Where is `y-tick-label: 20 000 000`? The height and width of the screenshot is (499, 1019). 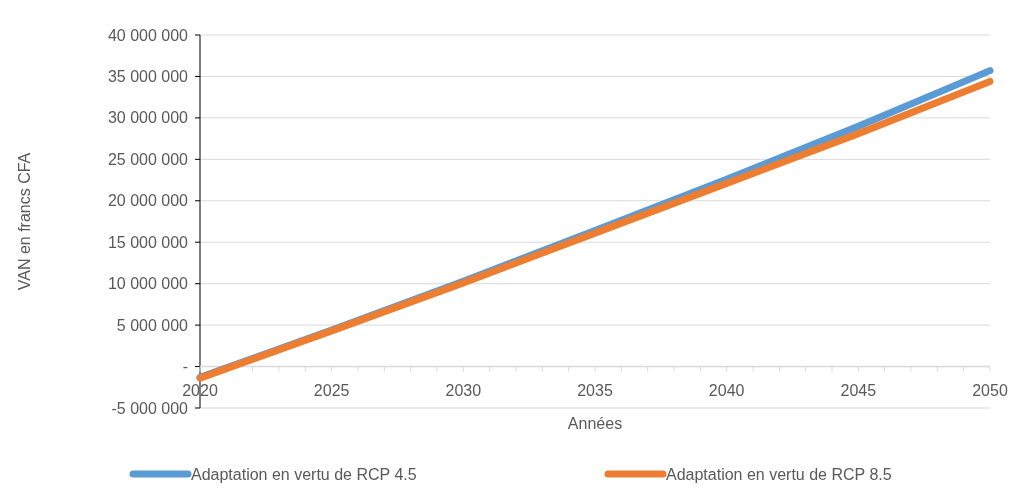 y-tick-label: 20 000 000 is located at coordinates (148, 201).